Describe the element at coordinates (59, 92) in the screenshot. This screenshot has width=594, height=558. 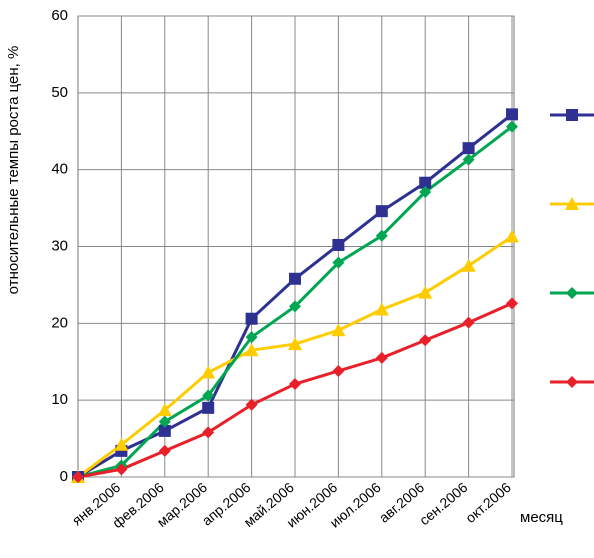
I see `y-tick-label: 50` at that location.